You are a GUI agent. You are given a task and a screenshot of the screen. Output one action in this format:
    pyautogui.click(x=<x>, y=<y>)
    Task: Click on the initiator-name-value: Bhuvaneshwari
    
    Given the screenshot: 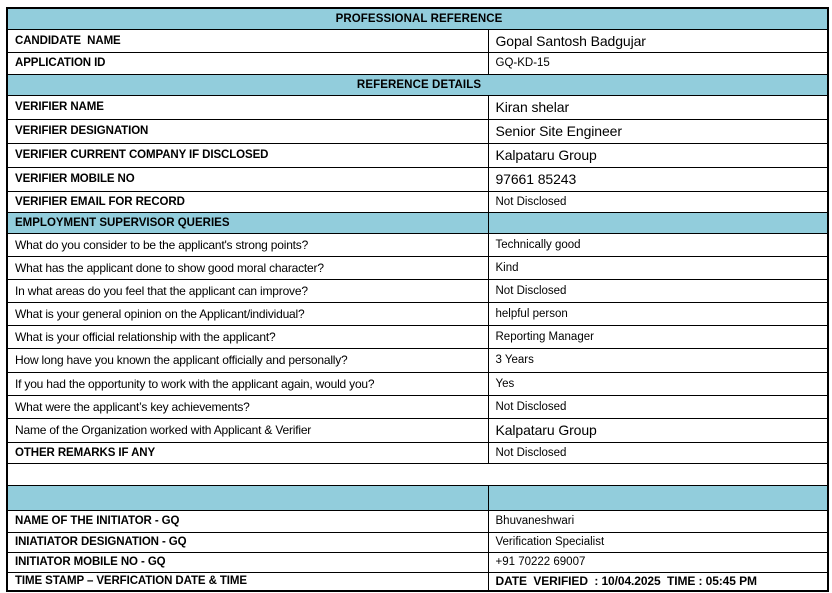 What is the action you would take?
    pyautogui.click(x=658, y=521)
    